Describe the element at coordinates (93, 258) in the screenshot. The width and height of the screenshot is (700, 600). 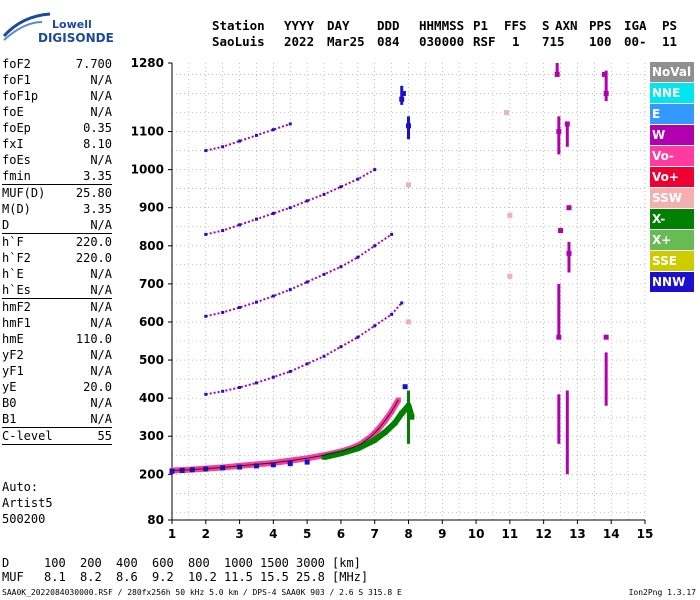
I see `param-value: 220.0` at that location.